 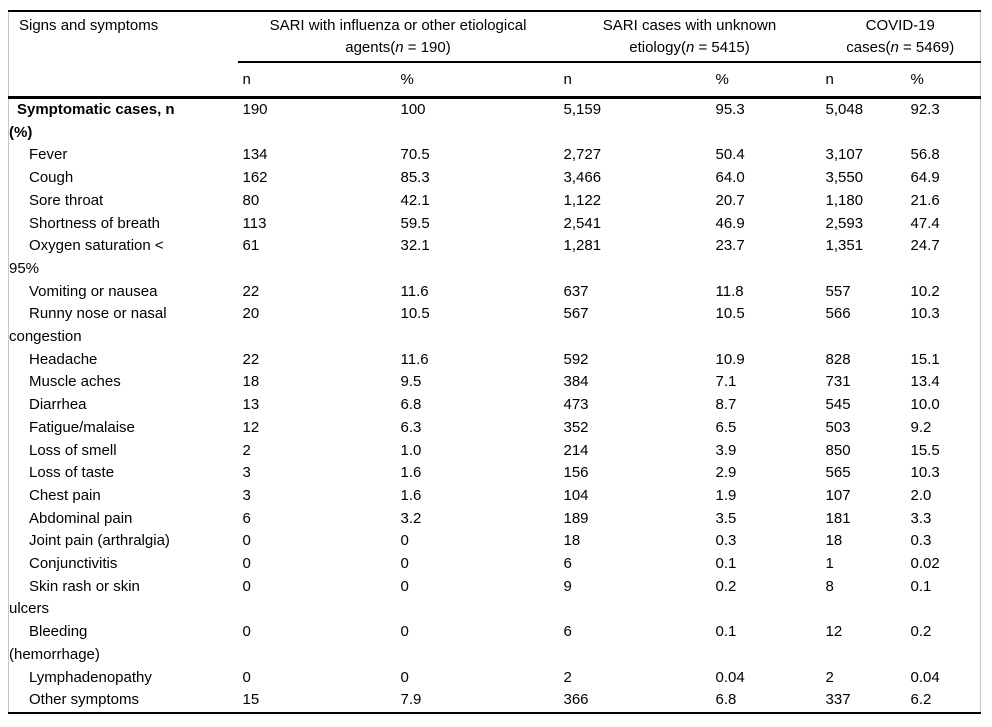 I want to click on group-title-line2-pre: agents(, so click(x=370, y=47).